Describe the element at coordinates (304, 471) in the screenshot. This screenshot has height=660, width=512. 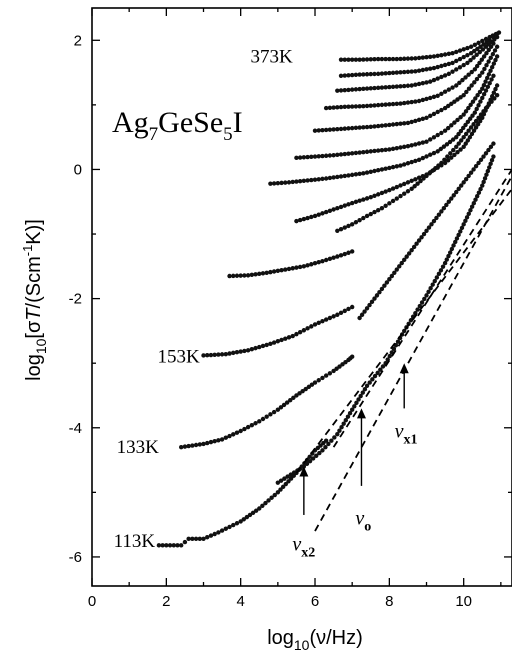
I see `marker-arrow-head` at that location.